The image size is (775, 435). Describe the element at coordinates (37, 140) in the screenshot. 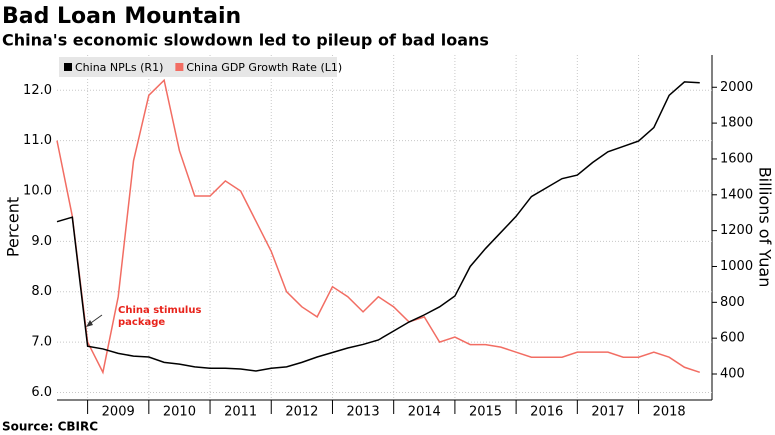

I see `y-tick-label: 11.0` at that location.